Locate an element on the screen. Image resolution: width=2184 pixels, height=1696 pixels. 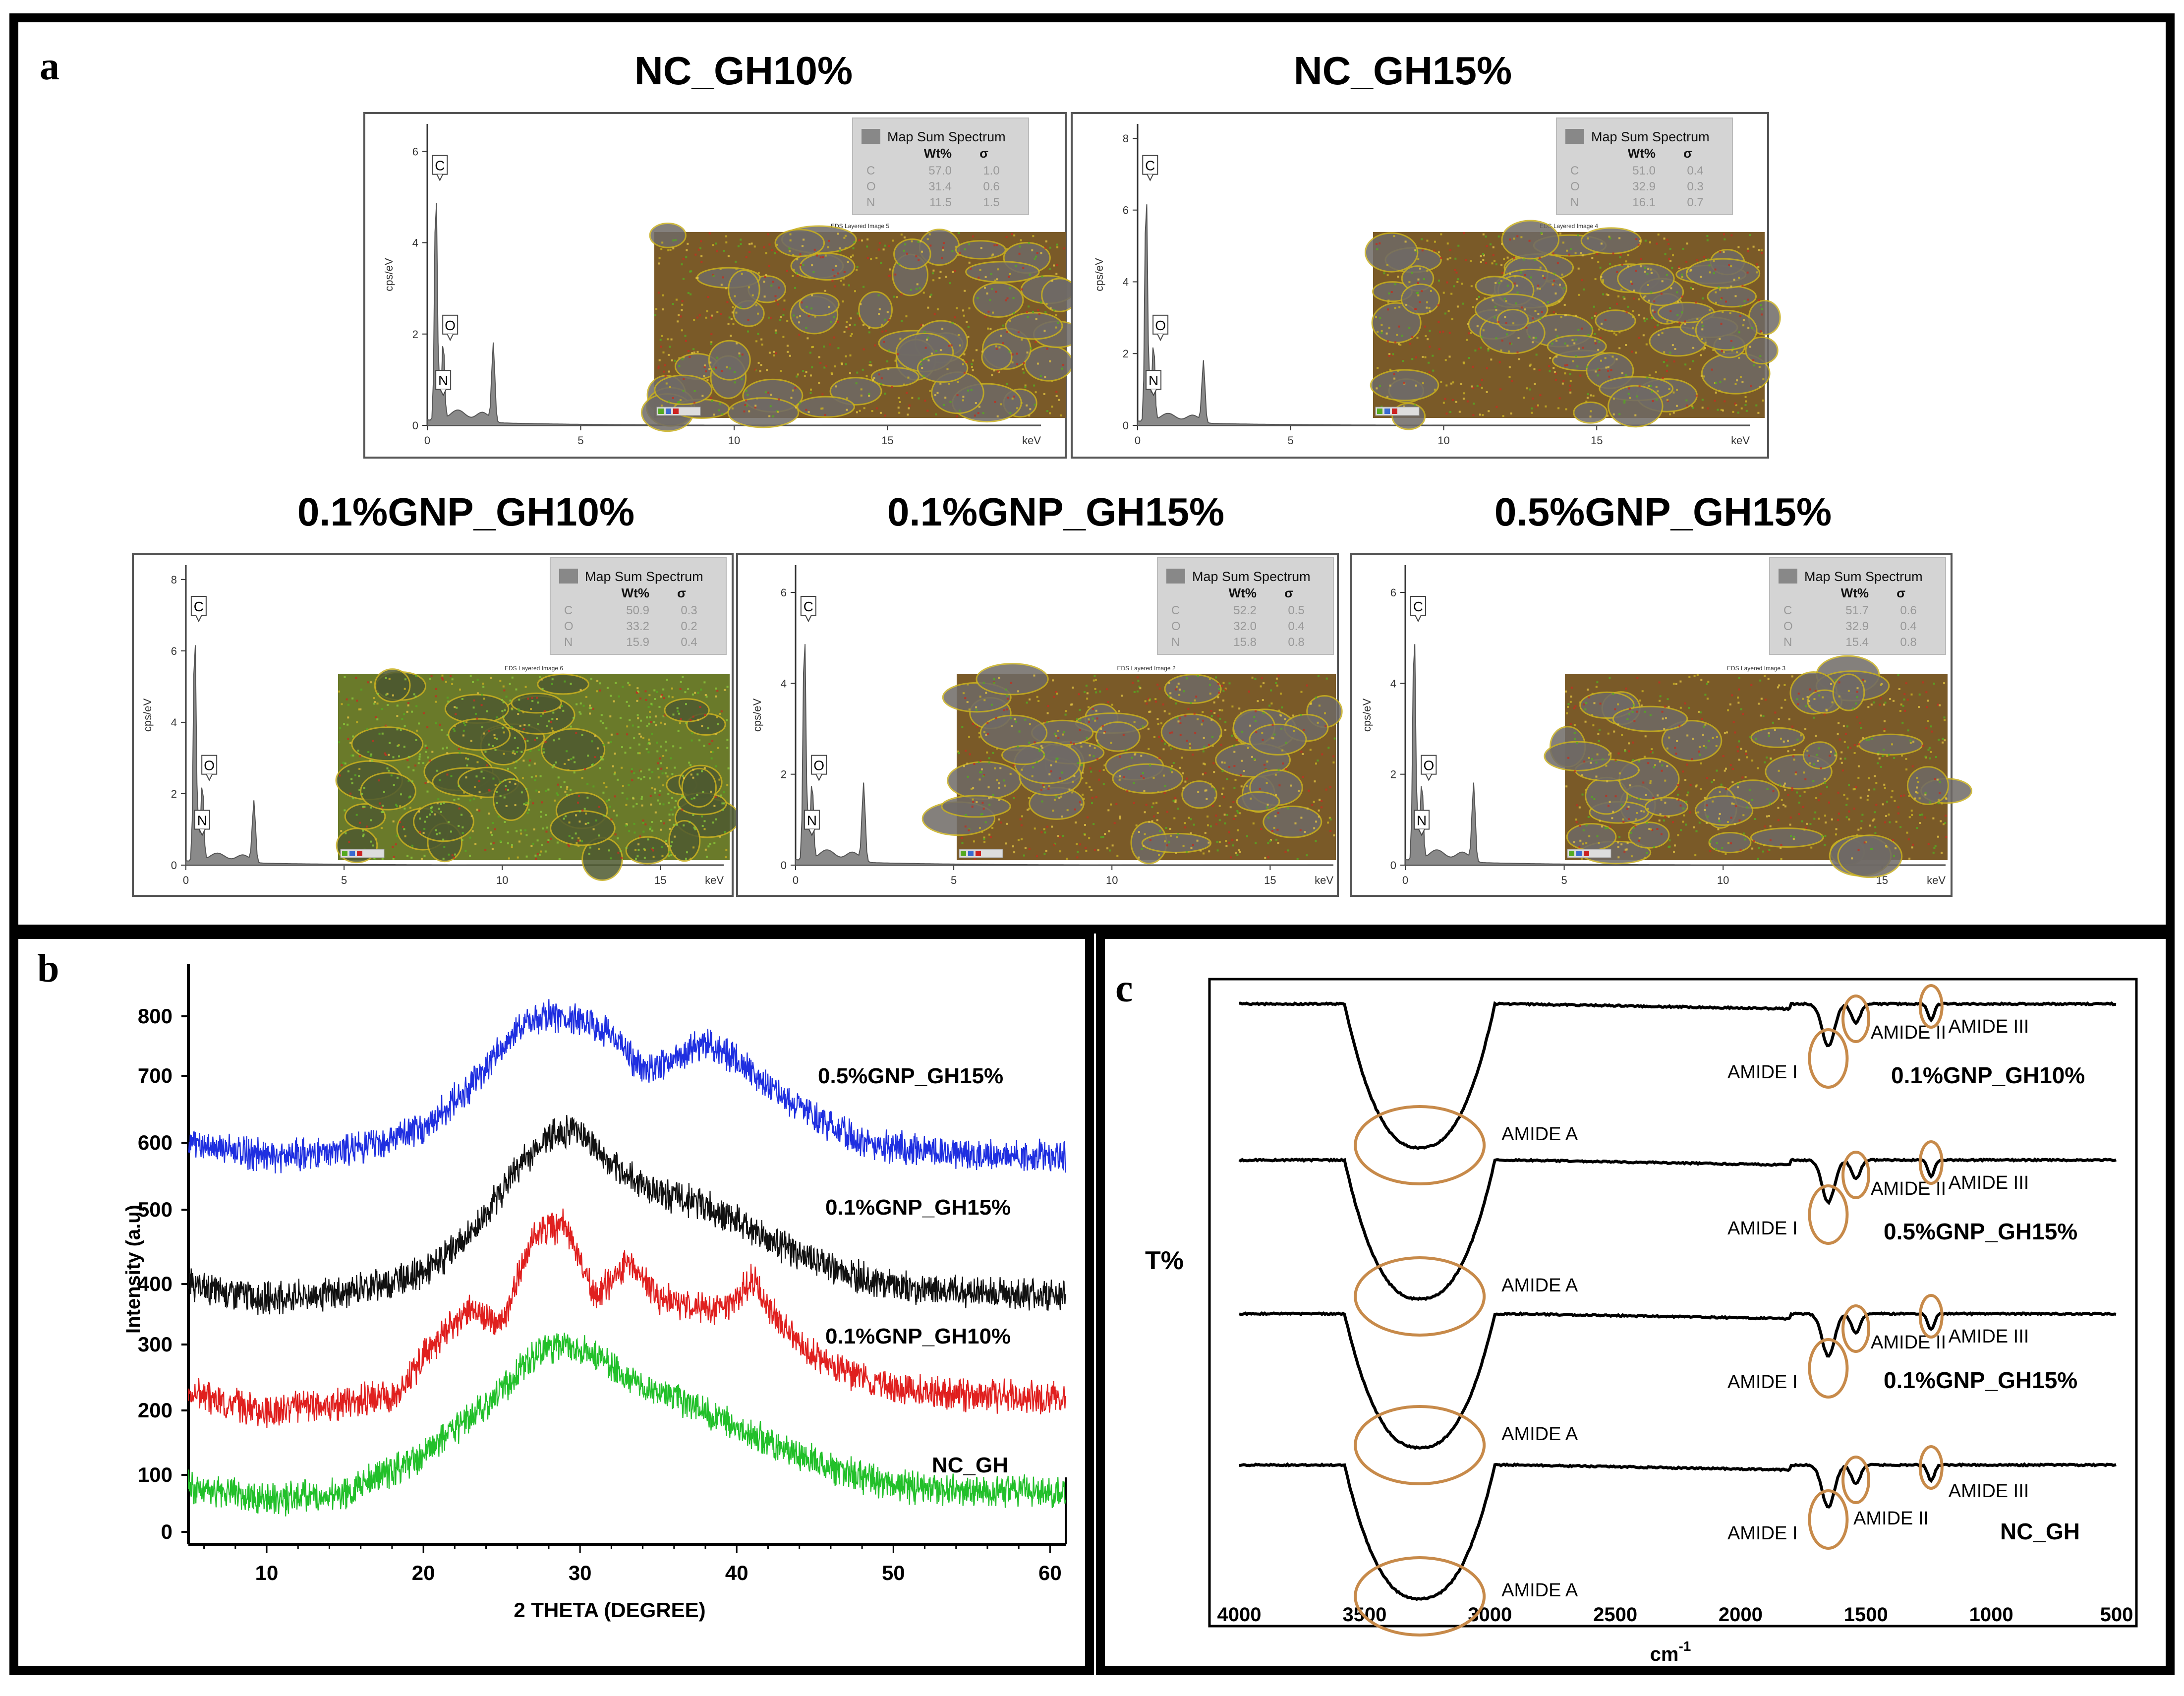
amide-i-ring is located at coordinates (1828, 1368).